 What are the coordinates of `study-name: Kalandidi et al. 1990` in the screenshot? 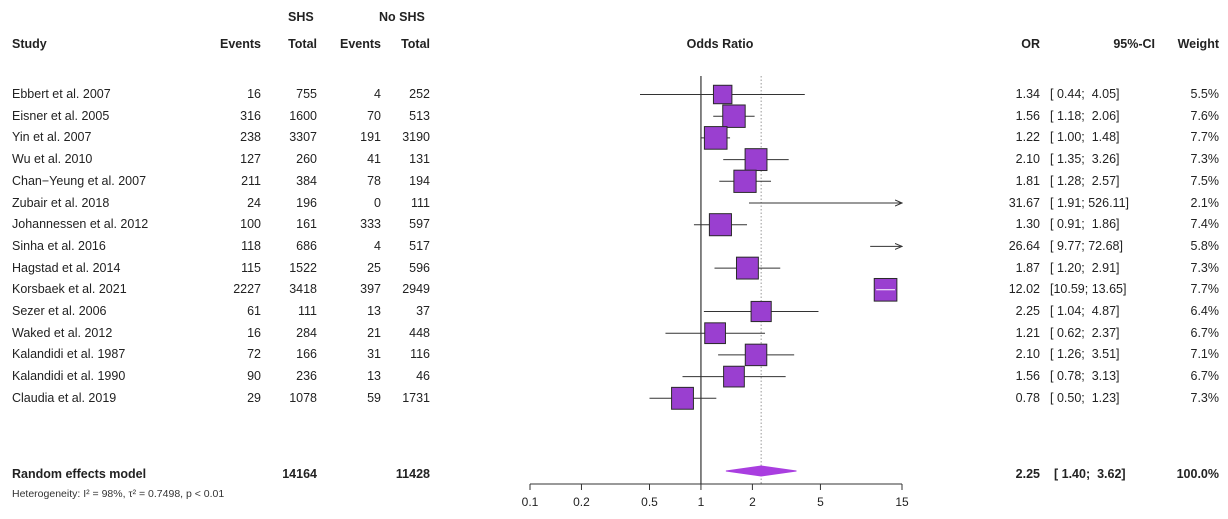 It's located at (69, 376).